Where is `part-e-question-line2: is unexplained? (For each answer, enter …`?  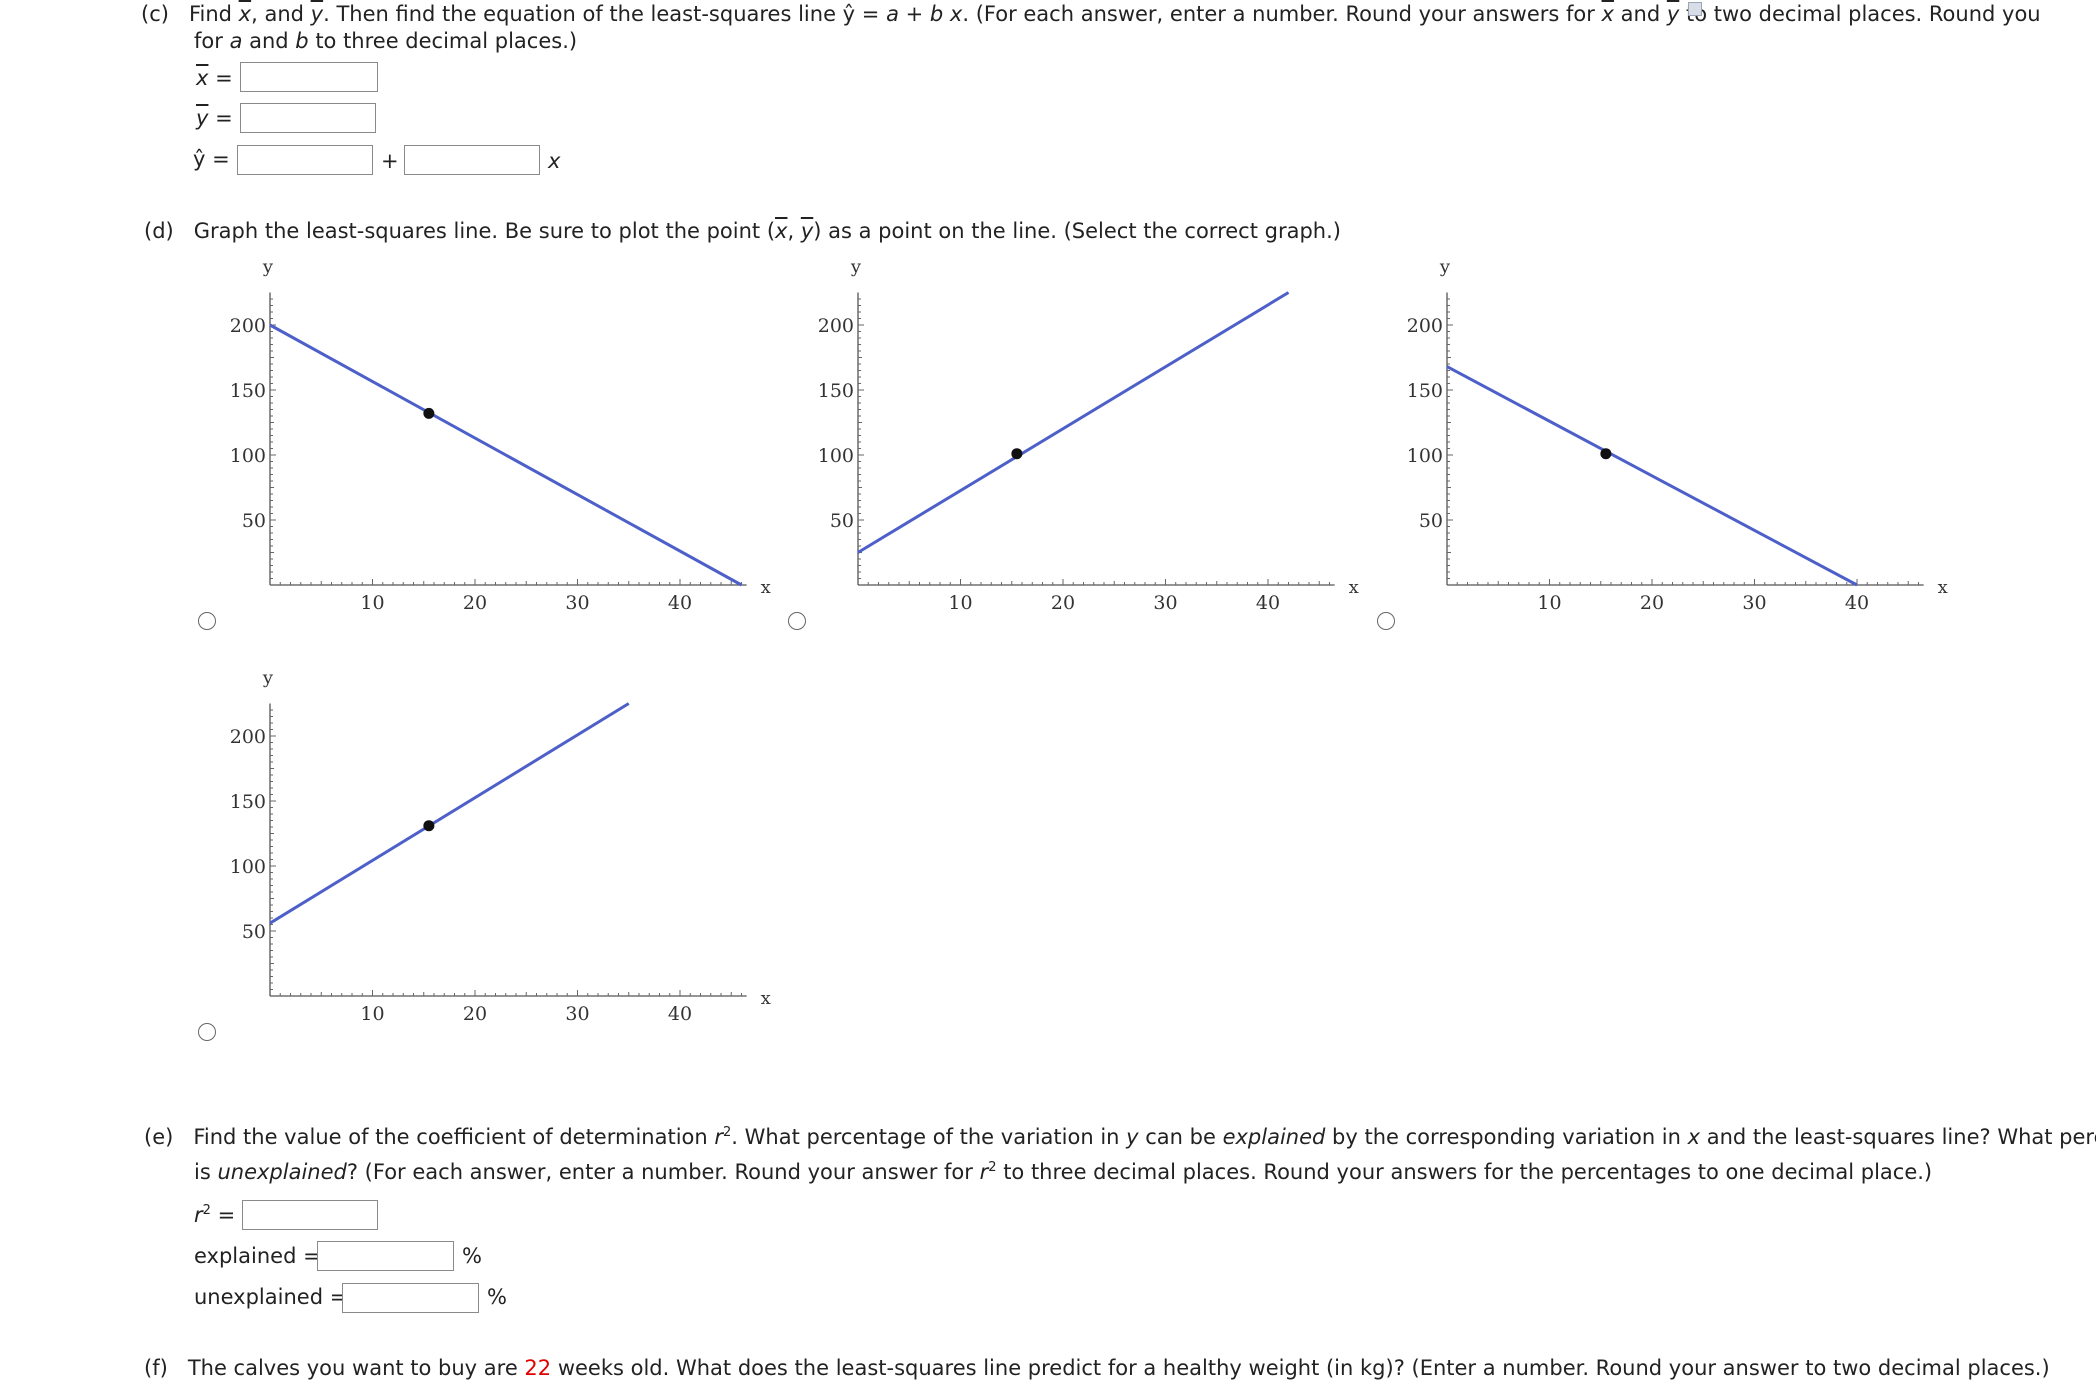
part-e-question-line2: is unexplained? (For each answer, enter … is located at coordinates (1063, 1172).